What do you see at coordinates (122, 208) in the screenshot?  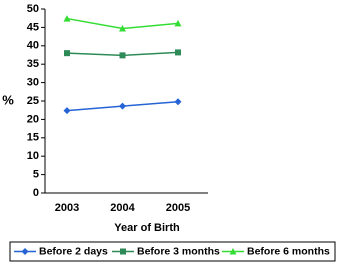 I see `x-tick-label: 2004` at bounding box center [122, 208].